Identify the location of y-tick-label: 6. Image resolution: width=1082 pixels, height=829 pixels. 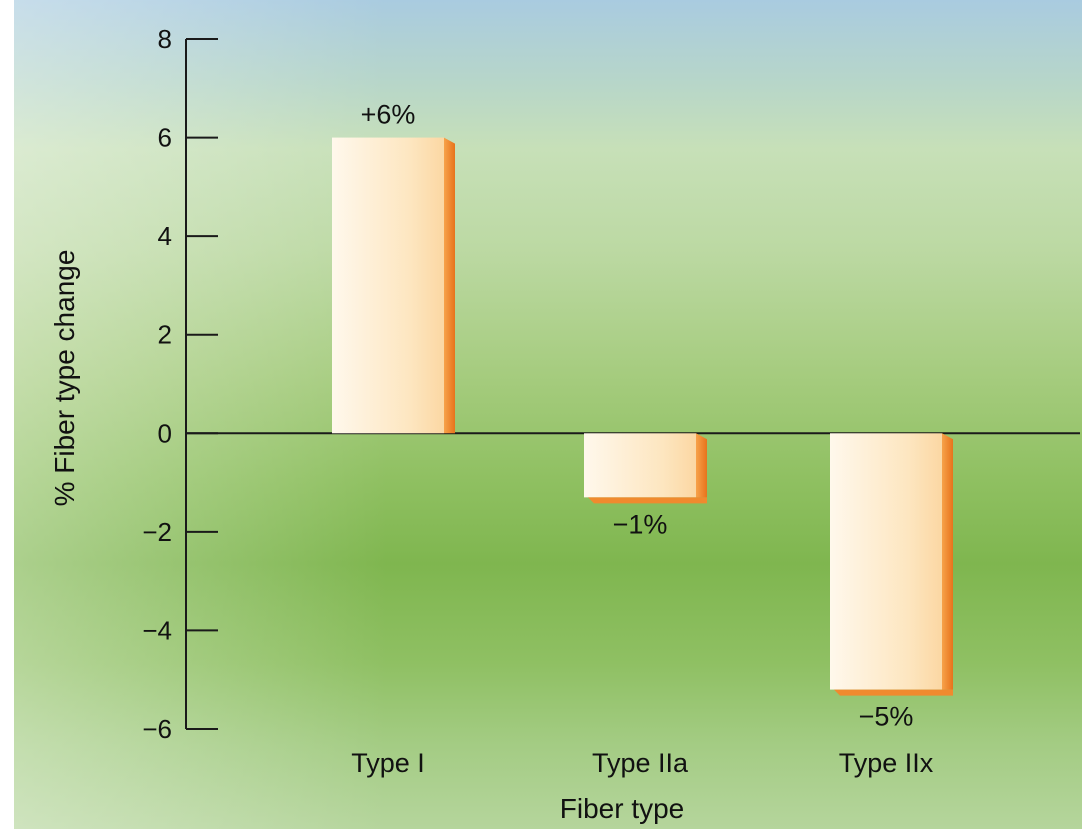
(165, 138).